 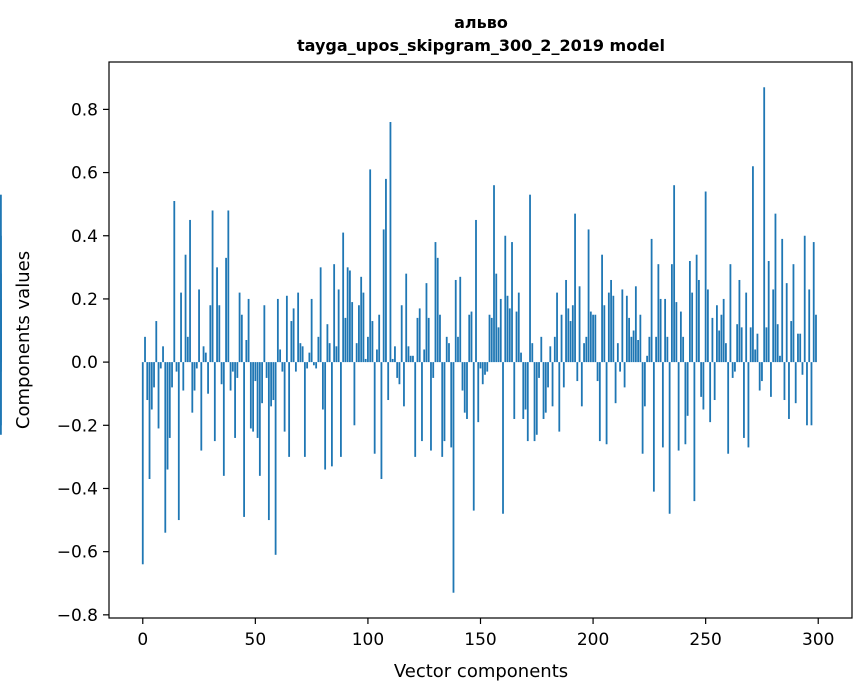 What do you see at coordinates (705, 640) in the screenshot?
I see `x-tick-label: 250` at bounding box center [705, 640].